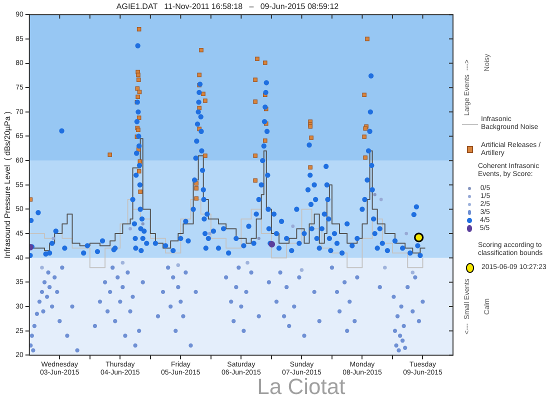  Describe the element at coordinates (301, 387) in the screenshot. I see `text: La Ciotat` at that location.